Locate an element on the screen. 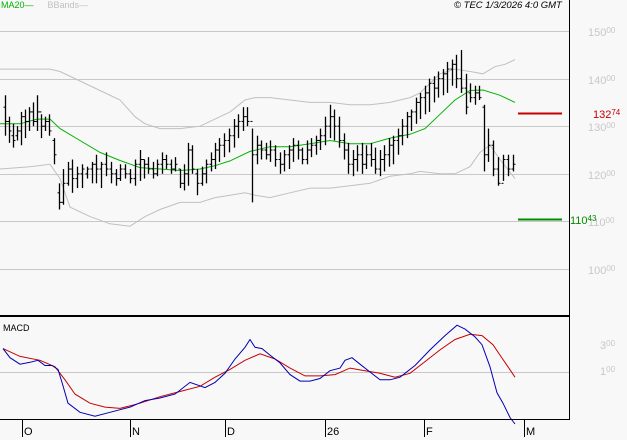  x-axis-label: N is located at coordinates (136, 432).